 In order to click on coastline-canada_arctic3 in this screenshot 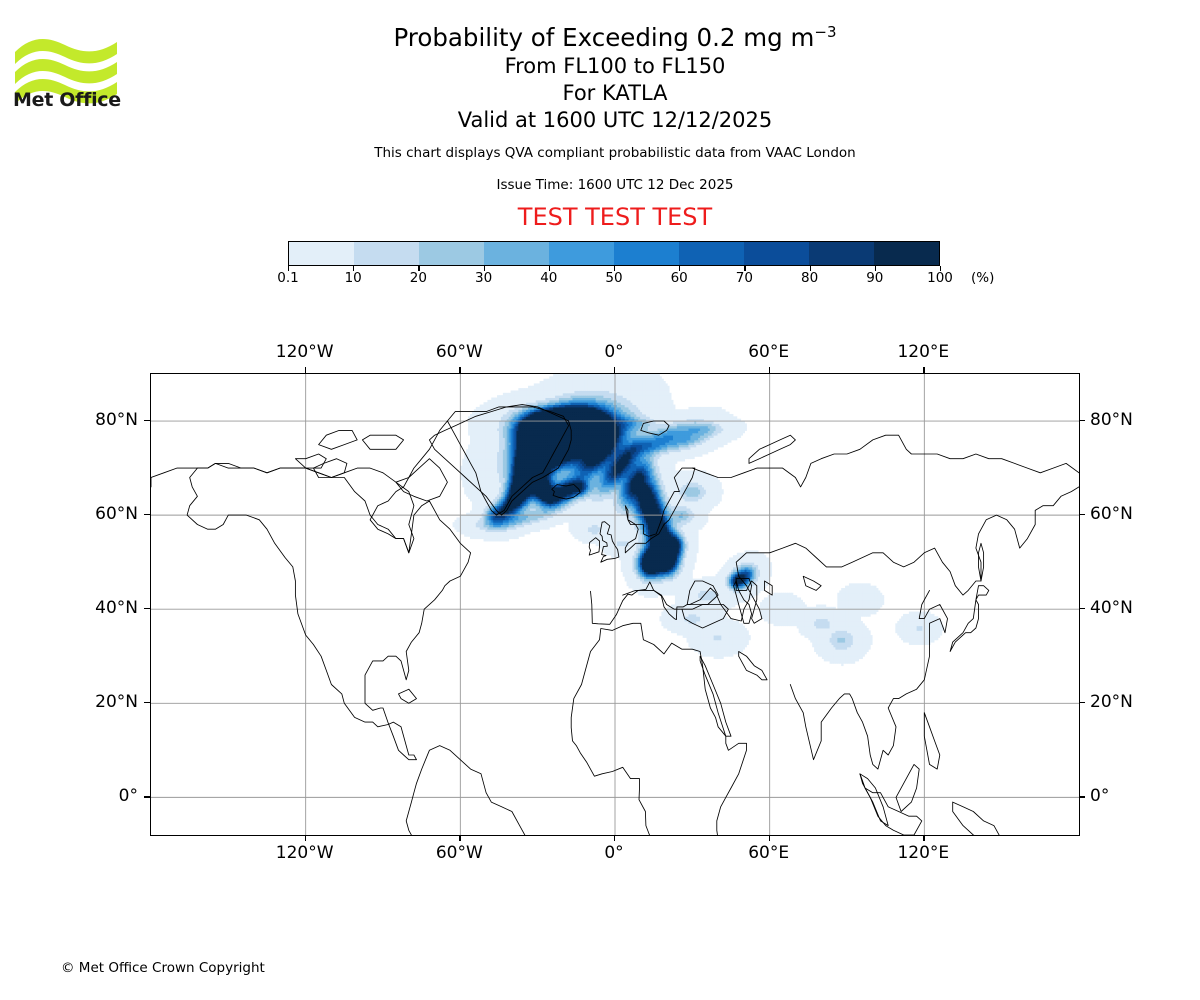, I will do `click(310, 461)`.